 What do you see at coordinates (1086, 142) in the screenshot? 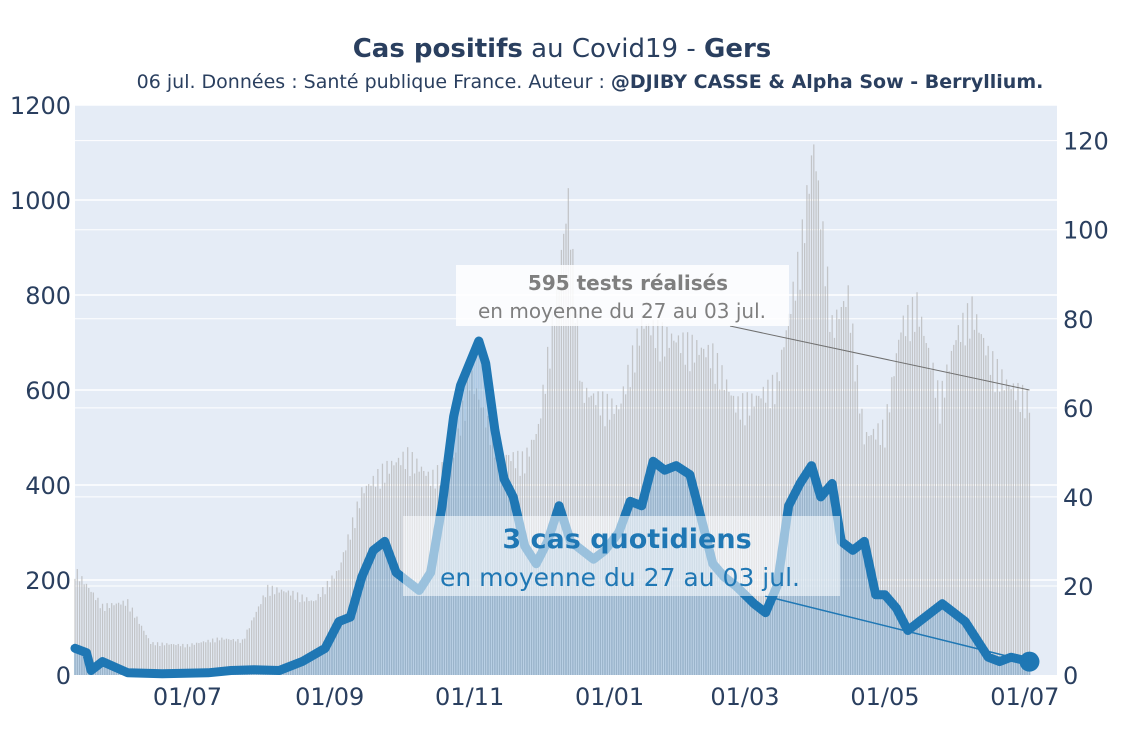
I see `y-right-tick-label: 120` at bounding box center [1086, 142].